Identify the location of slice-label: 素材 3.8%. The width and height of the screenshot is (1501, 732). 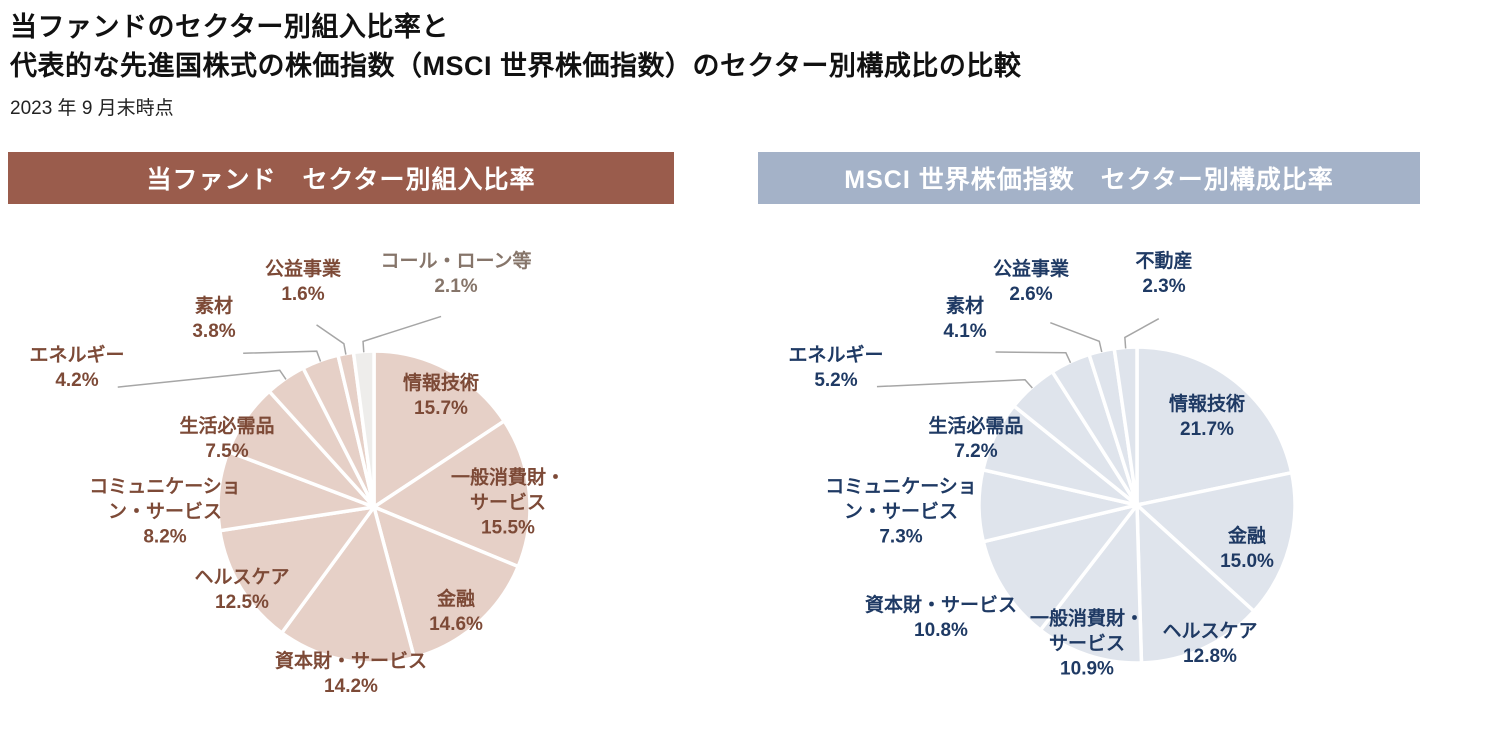
(214, 319).